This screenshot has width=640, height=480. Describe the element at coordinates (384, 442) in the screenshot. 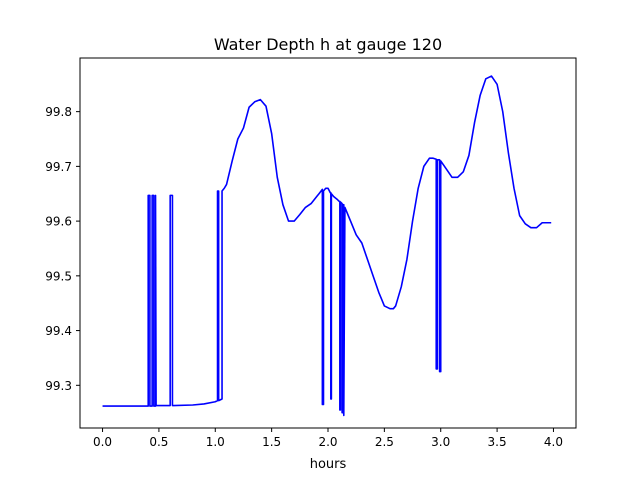

I see `x-tick-label: 2.5` at that location.